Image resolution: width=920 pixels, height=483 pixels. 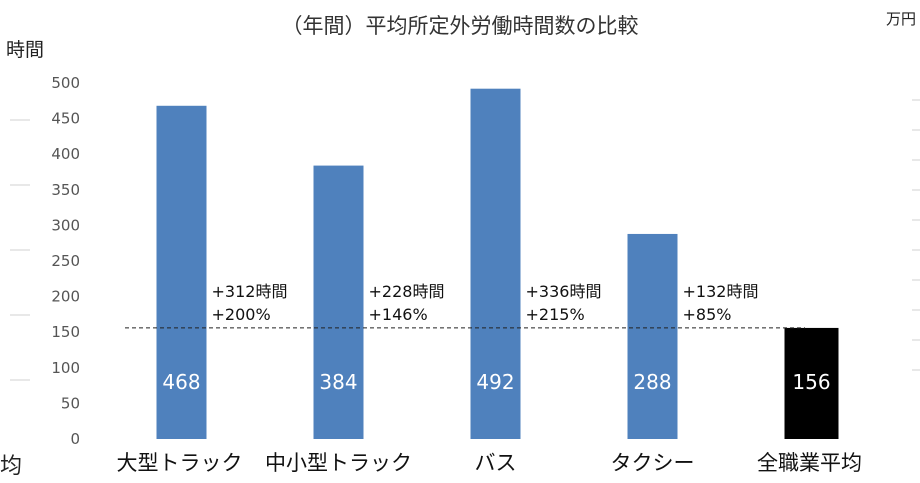 I want to click on bar-value-label: 492, so click(x=495, y=382).